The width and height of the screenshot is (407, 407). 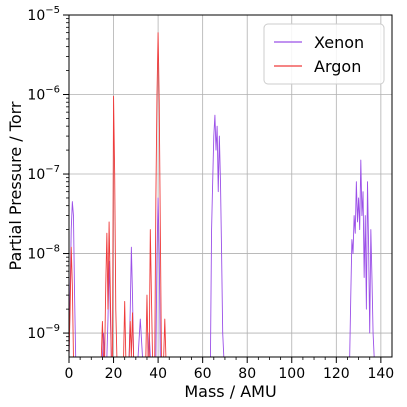 What do you see at coordinates (43, 14) in the screenshot?
I see `y-tick-label: 10⁻⁵` at bounding box center [43, 14].